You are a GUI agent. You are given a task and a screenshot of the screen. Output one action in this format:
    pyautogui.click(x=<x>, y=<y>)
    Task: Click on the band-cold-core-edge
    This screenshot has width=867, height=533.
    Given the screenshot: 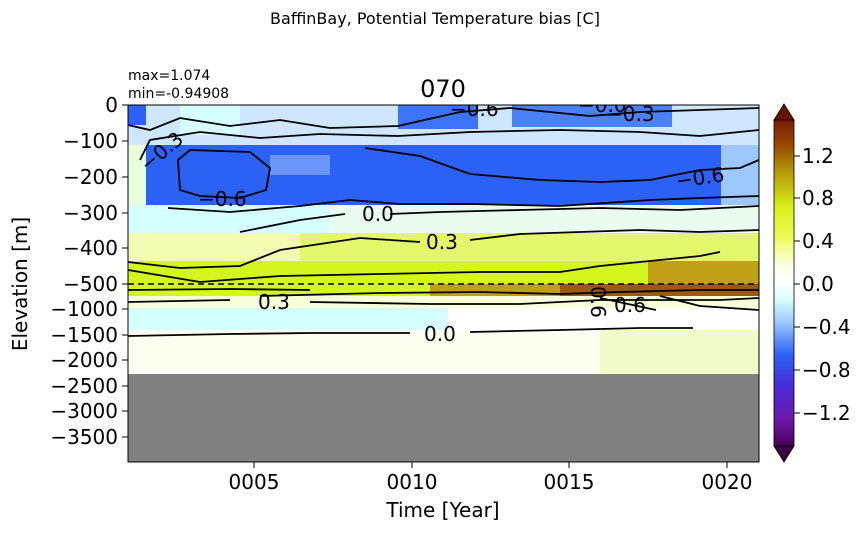 What is the action you would take?
    pyautogui.click(x=740, y=175)
    